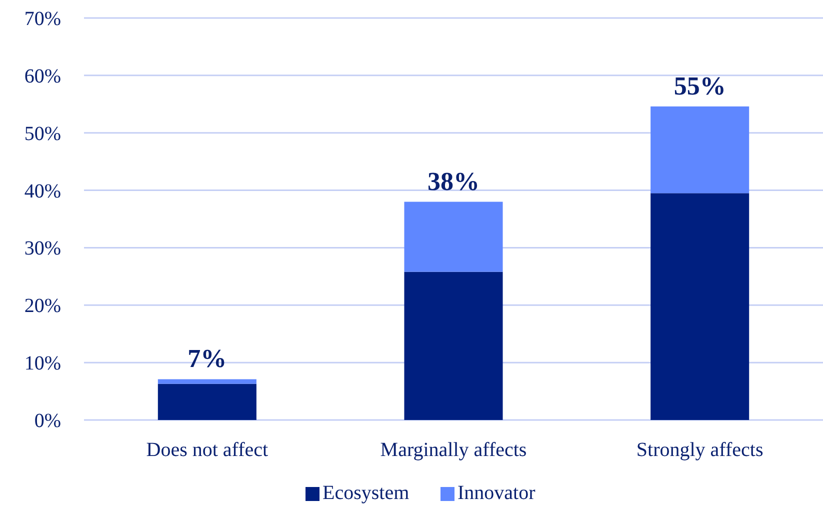  Describe the element at coordinates (42, 76) in the screenshot. I see `y-tick-label: 60%` at that location.